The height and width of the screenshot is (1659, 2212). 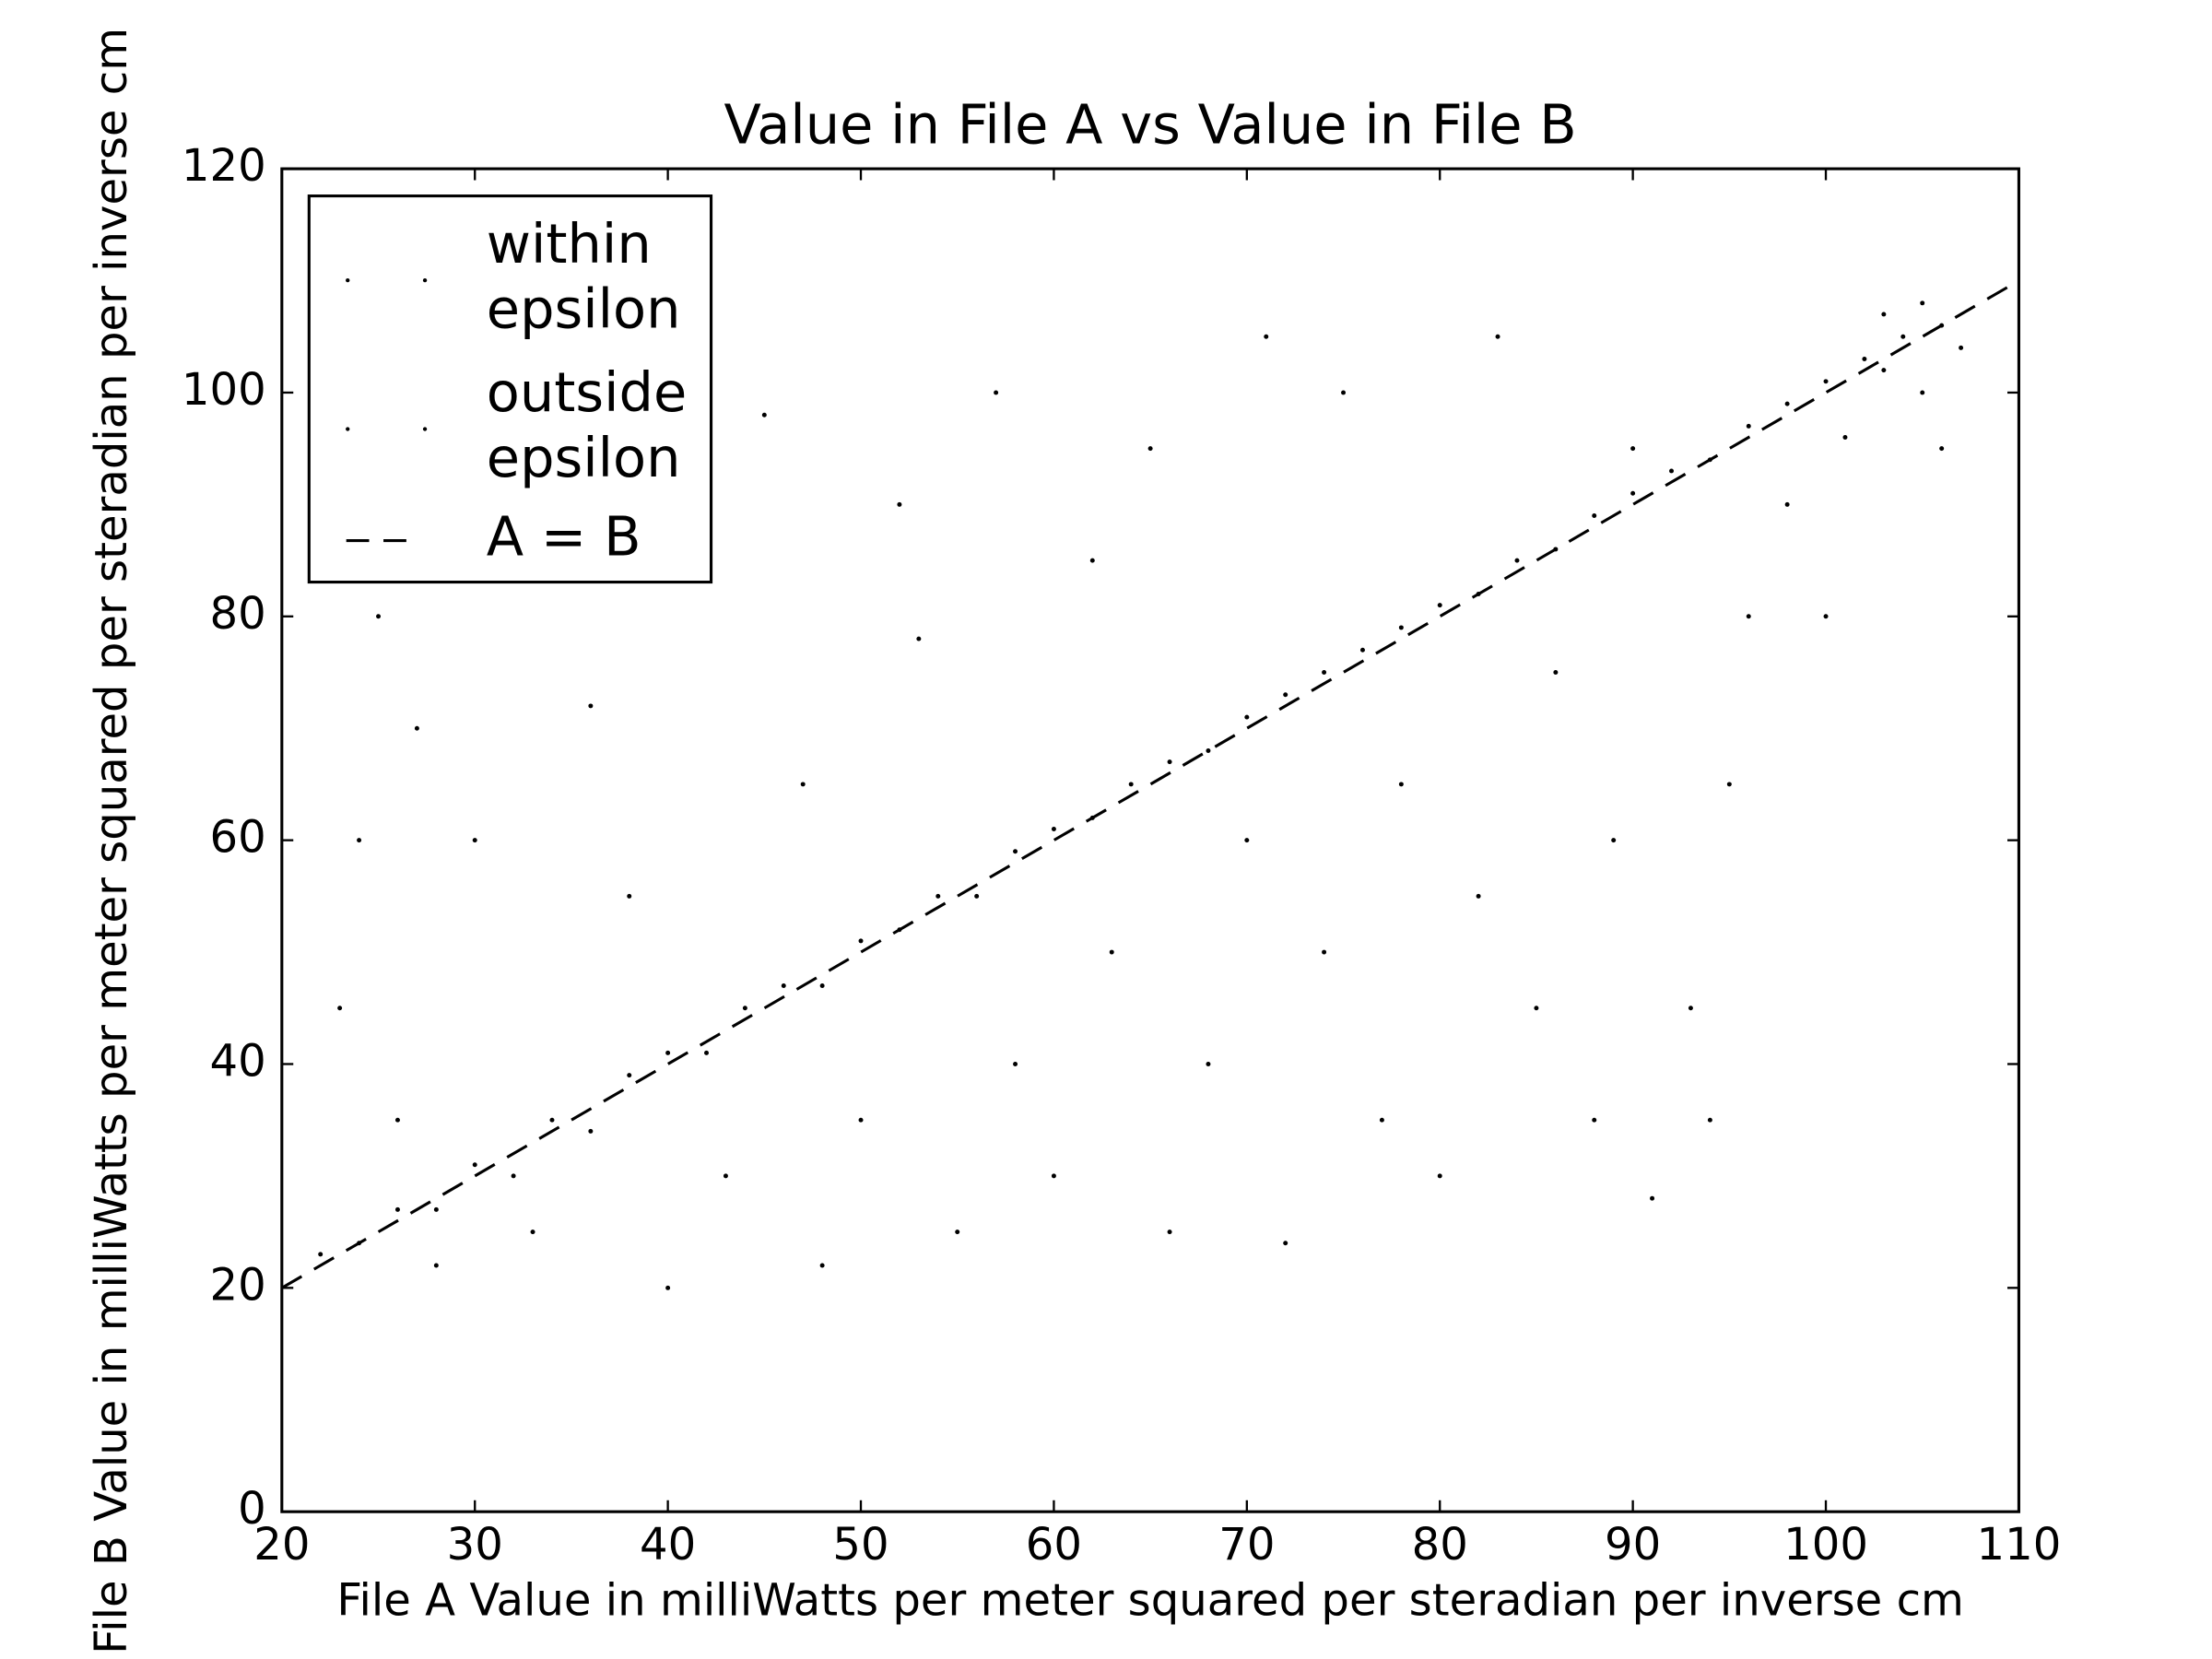 What do you see at coordinates (224, 390) in the screenshot?
I see `y-tick-label: 100` at bounding box center [224, 390].